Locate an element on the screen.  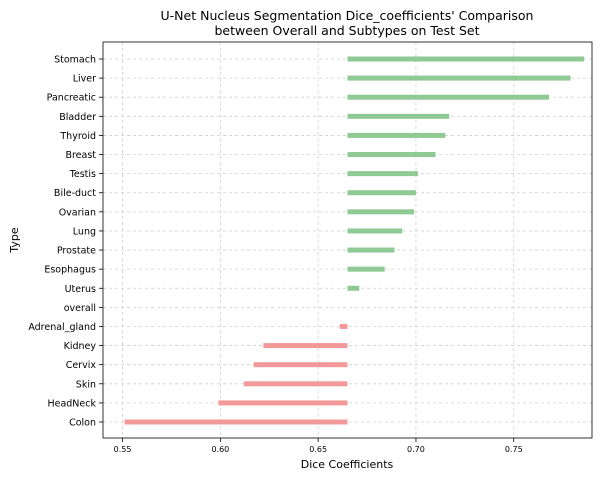
bar-stomach is located at coordinates (466, 59).